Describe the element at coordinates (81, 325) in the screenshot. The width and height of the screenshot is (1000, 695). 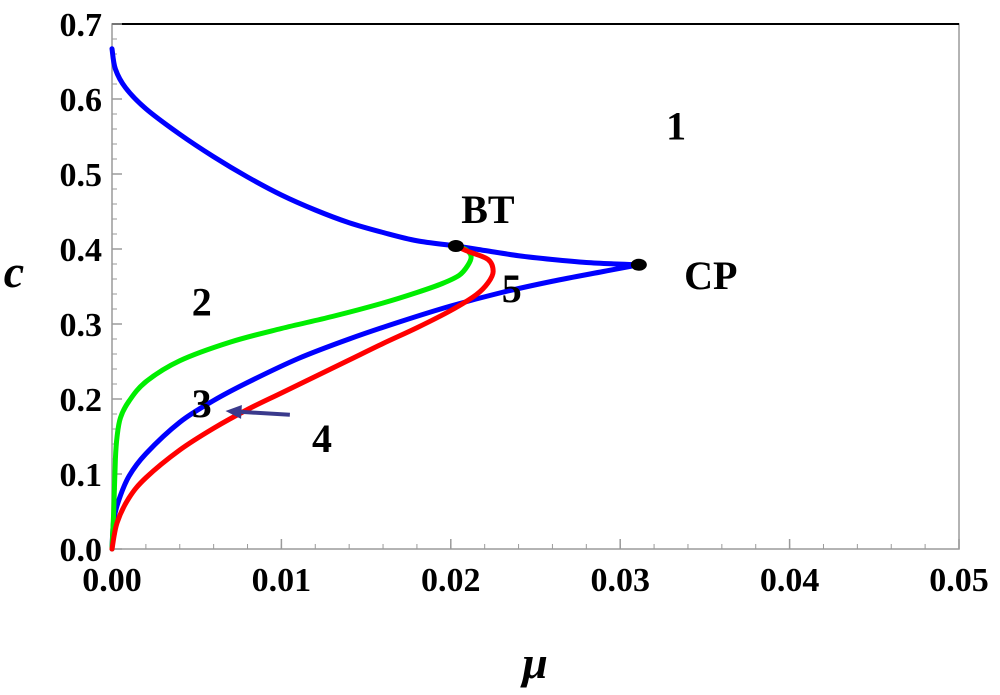
I see `y-tick-label: 0.3` at that location.